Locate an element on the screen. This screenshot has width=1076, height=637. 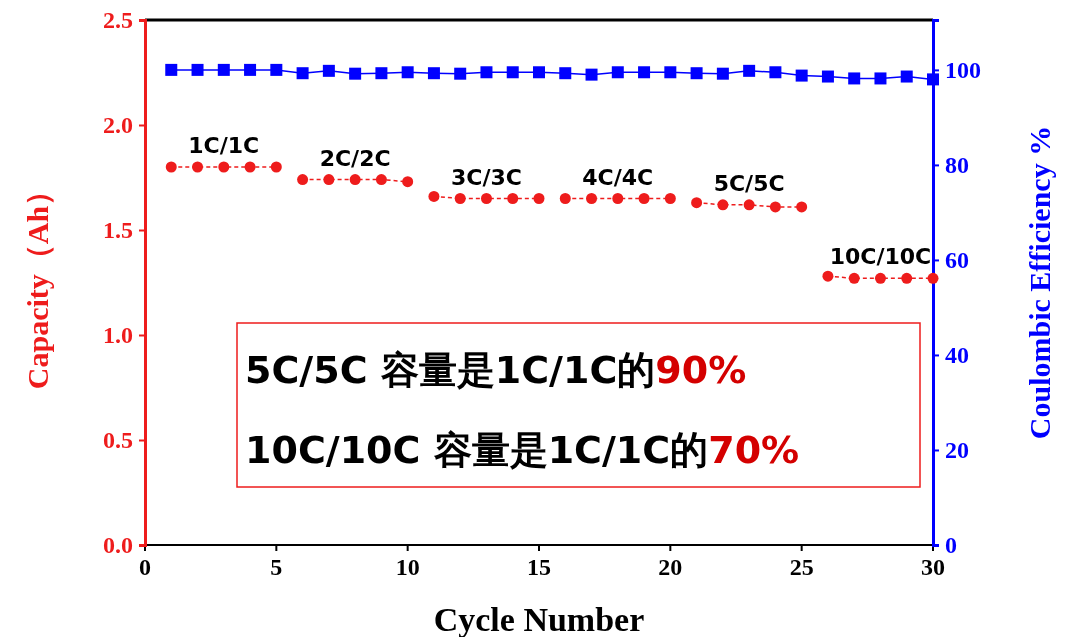
y2-tick-label: 100 is located at coordinates (963, 70).